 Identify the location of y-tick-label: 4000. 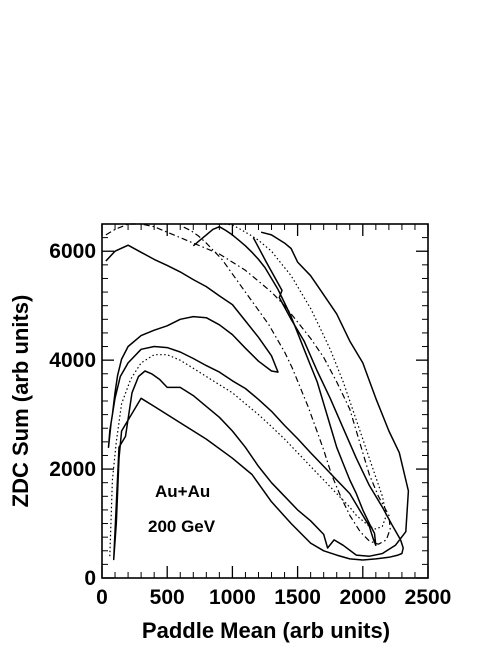
(72, 360).